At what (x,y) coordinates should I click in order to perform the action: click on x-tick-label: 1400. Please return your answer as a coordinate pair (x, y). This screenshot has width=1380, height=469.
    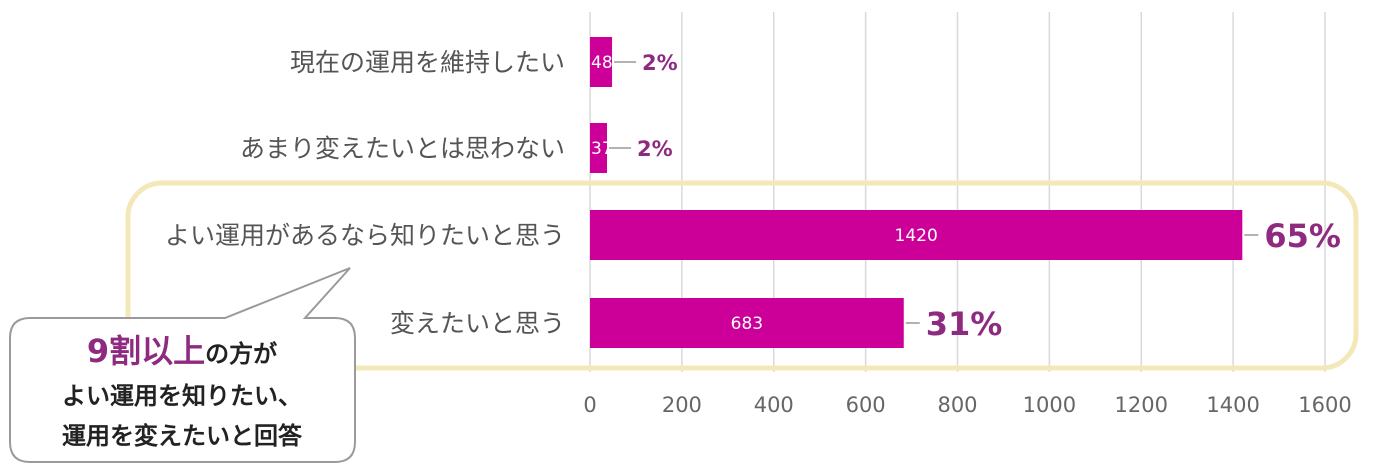
    Looking at the image, I should click on (1232, 405).